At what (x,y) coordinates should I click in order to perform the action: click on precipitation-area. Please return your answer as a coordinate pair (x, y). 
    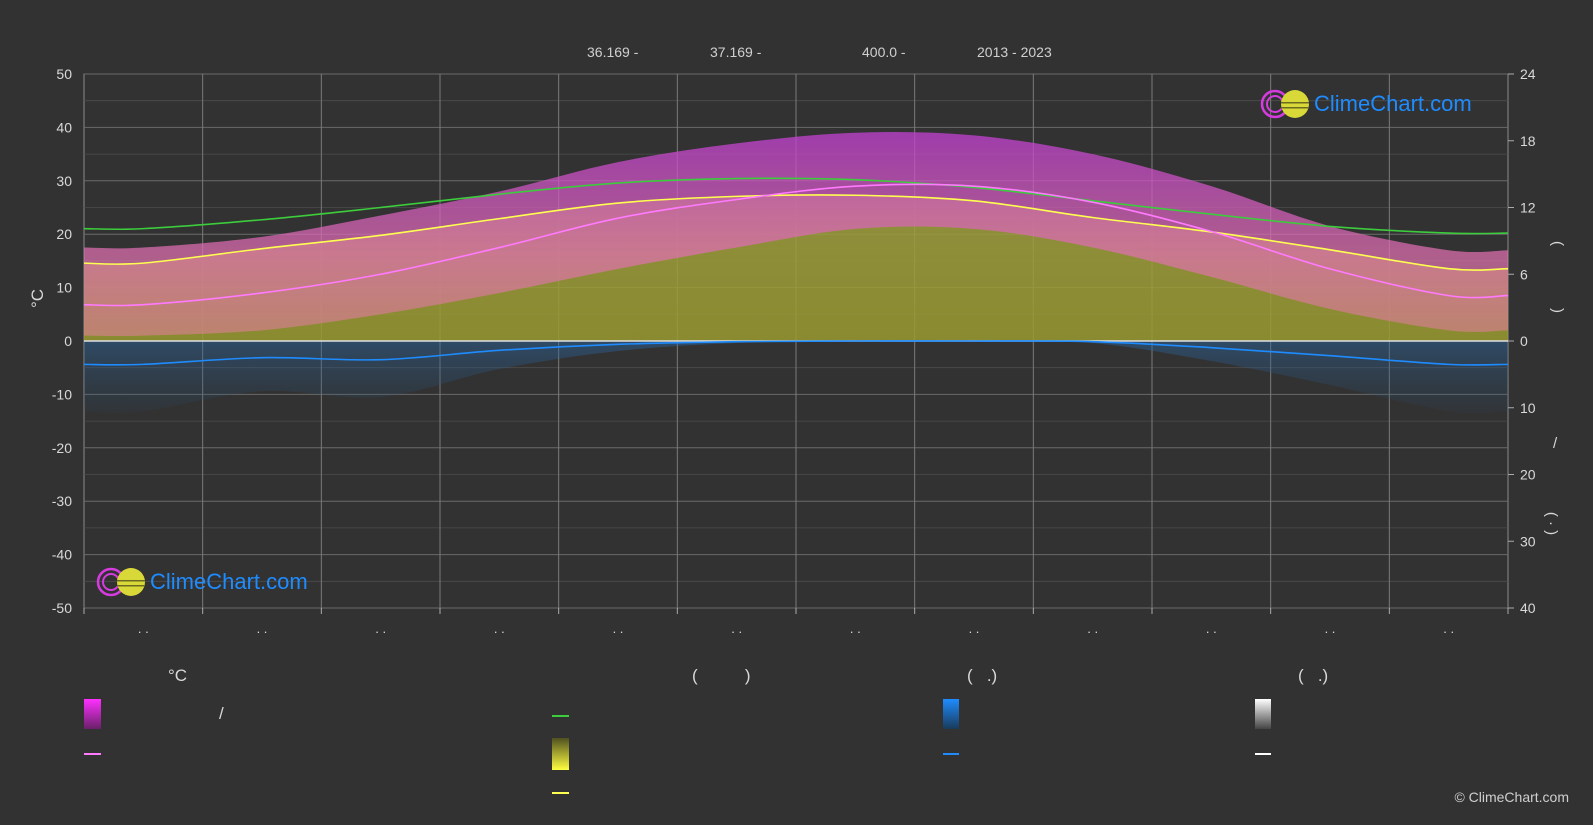
    Looking at the image, I should click on (796, 377).